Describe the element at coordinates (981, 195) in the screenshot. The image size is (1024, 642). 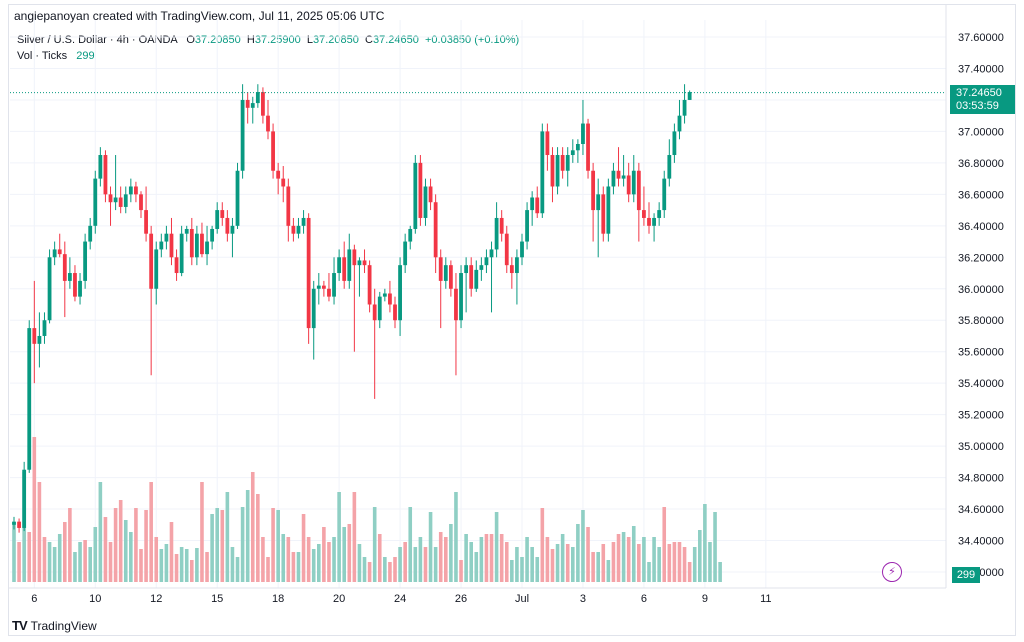
I see `price-tick-label: 36.60000` at that location.